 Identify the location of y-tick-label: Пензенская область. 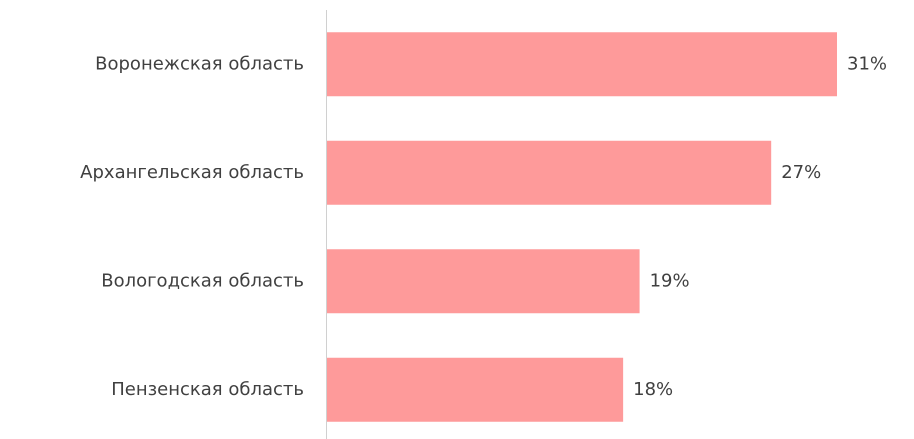
(207, 389).